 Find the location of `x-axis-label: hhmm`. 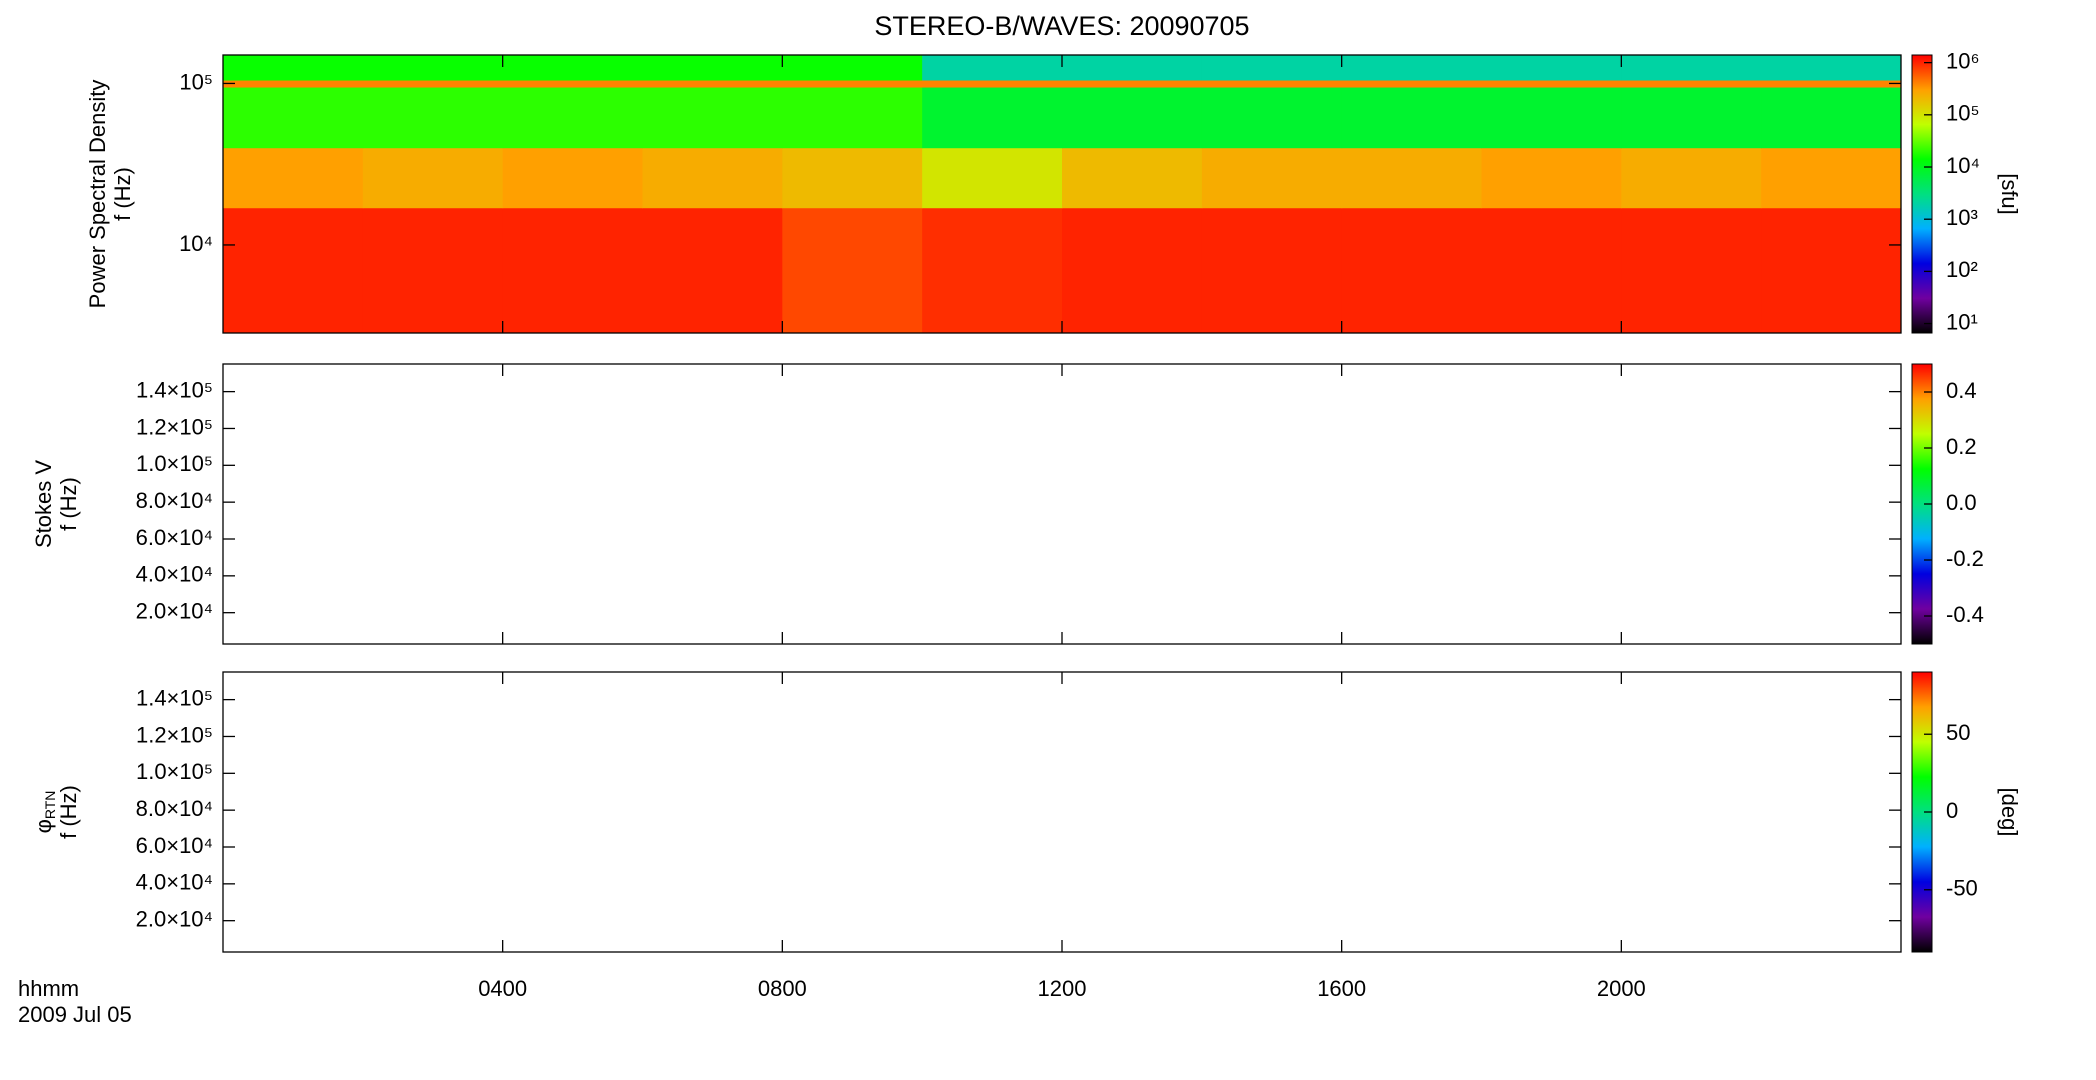

x-axis-label: hhmm is located at coordinates (48, 988).